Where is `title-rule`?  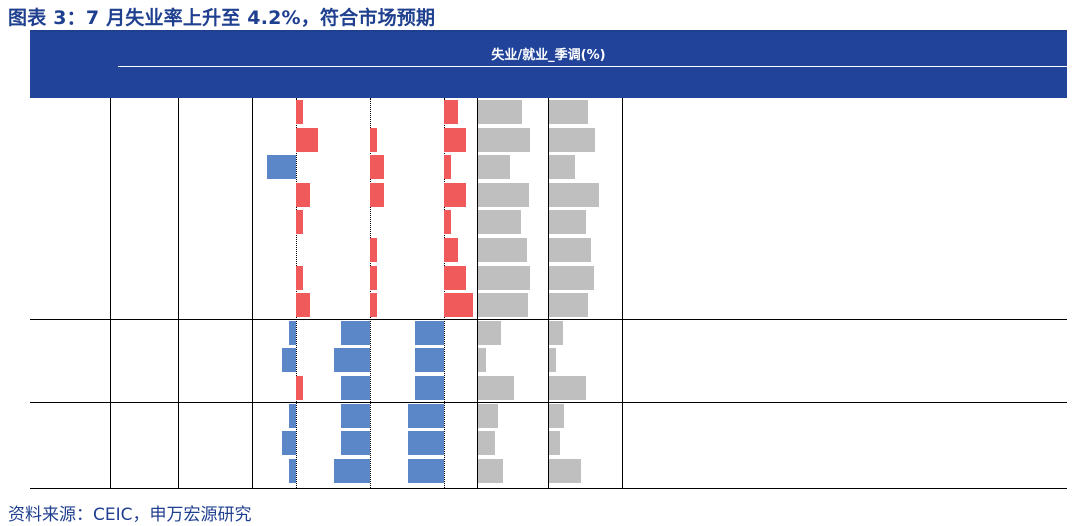
title-rule is located at coordinates (548, 31).